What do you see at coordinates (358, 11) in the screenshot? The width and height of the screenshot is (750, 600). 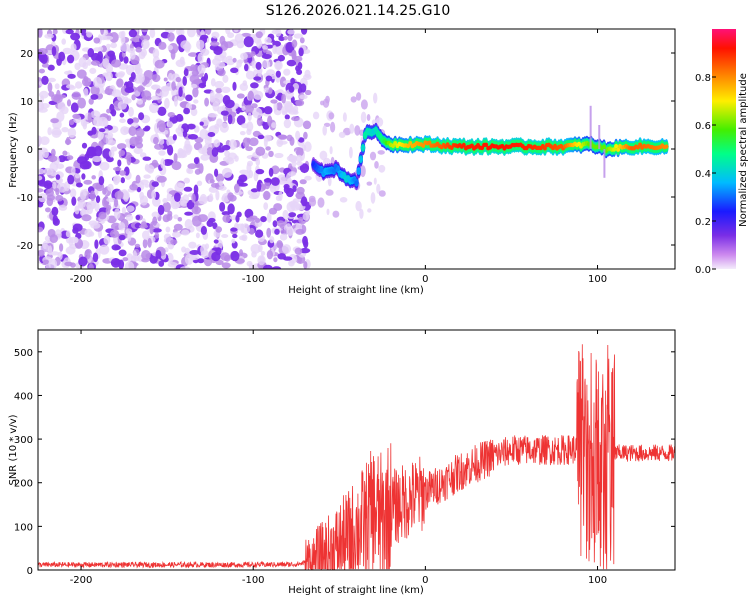 I see `figure-title: S126.2026.021.14.25.G10` at bounding box center [358, 11].